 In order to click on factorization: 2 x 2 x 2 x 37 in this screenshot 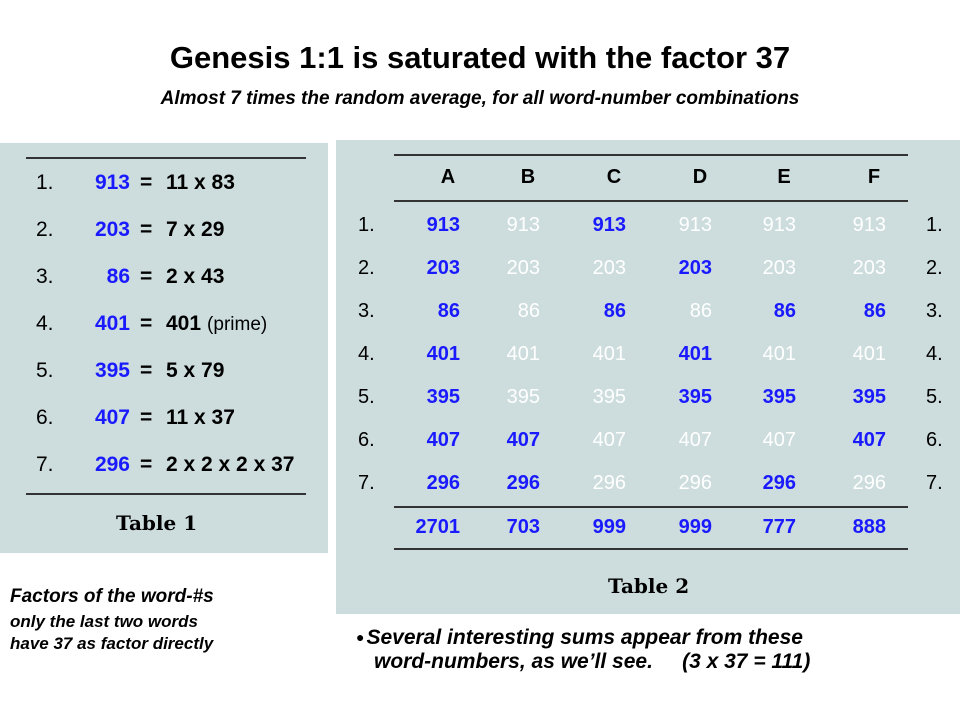, I will do `click(230, 464)`.